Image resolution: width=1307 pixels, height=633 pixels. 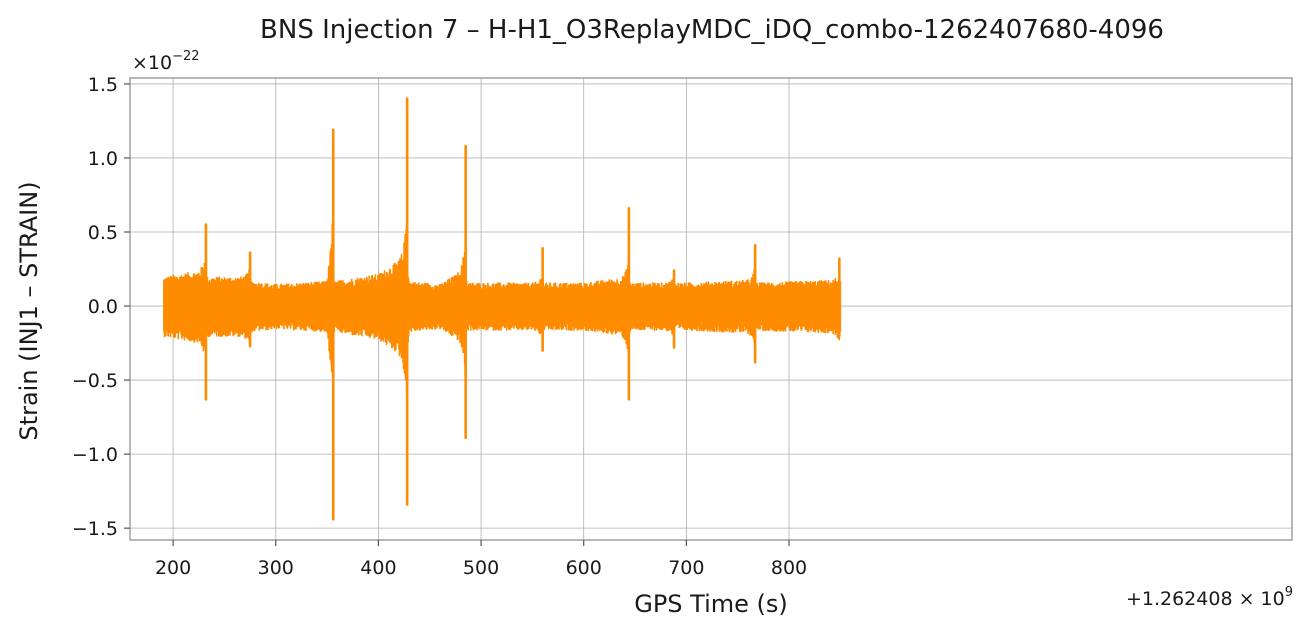 I want to click on y-tick-label: 0.5, so click(x=103, y=233).